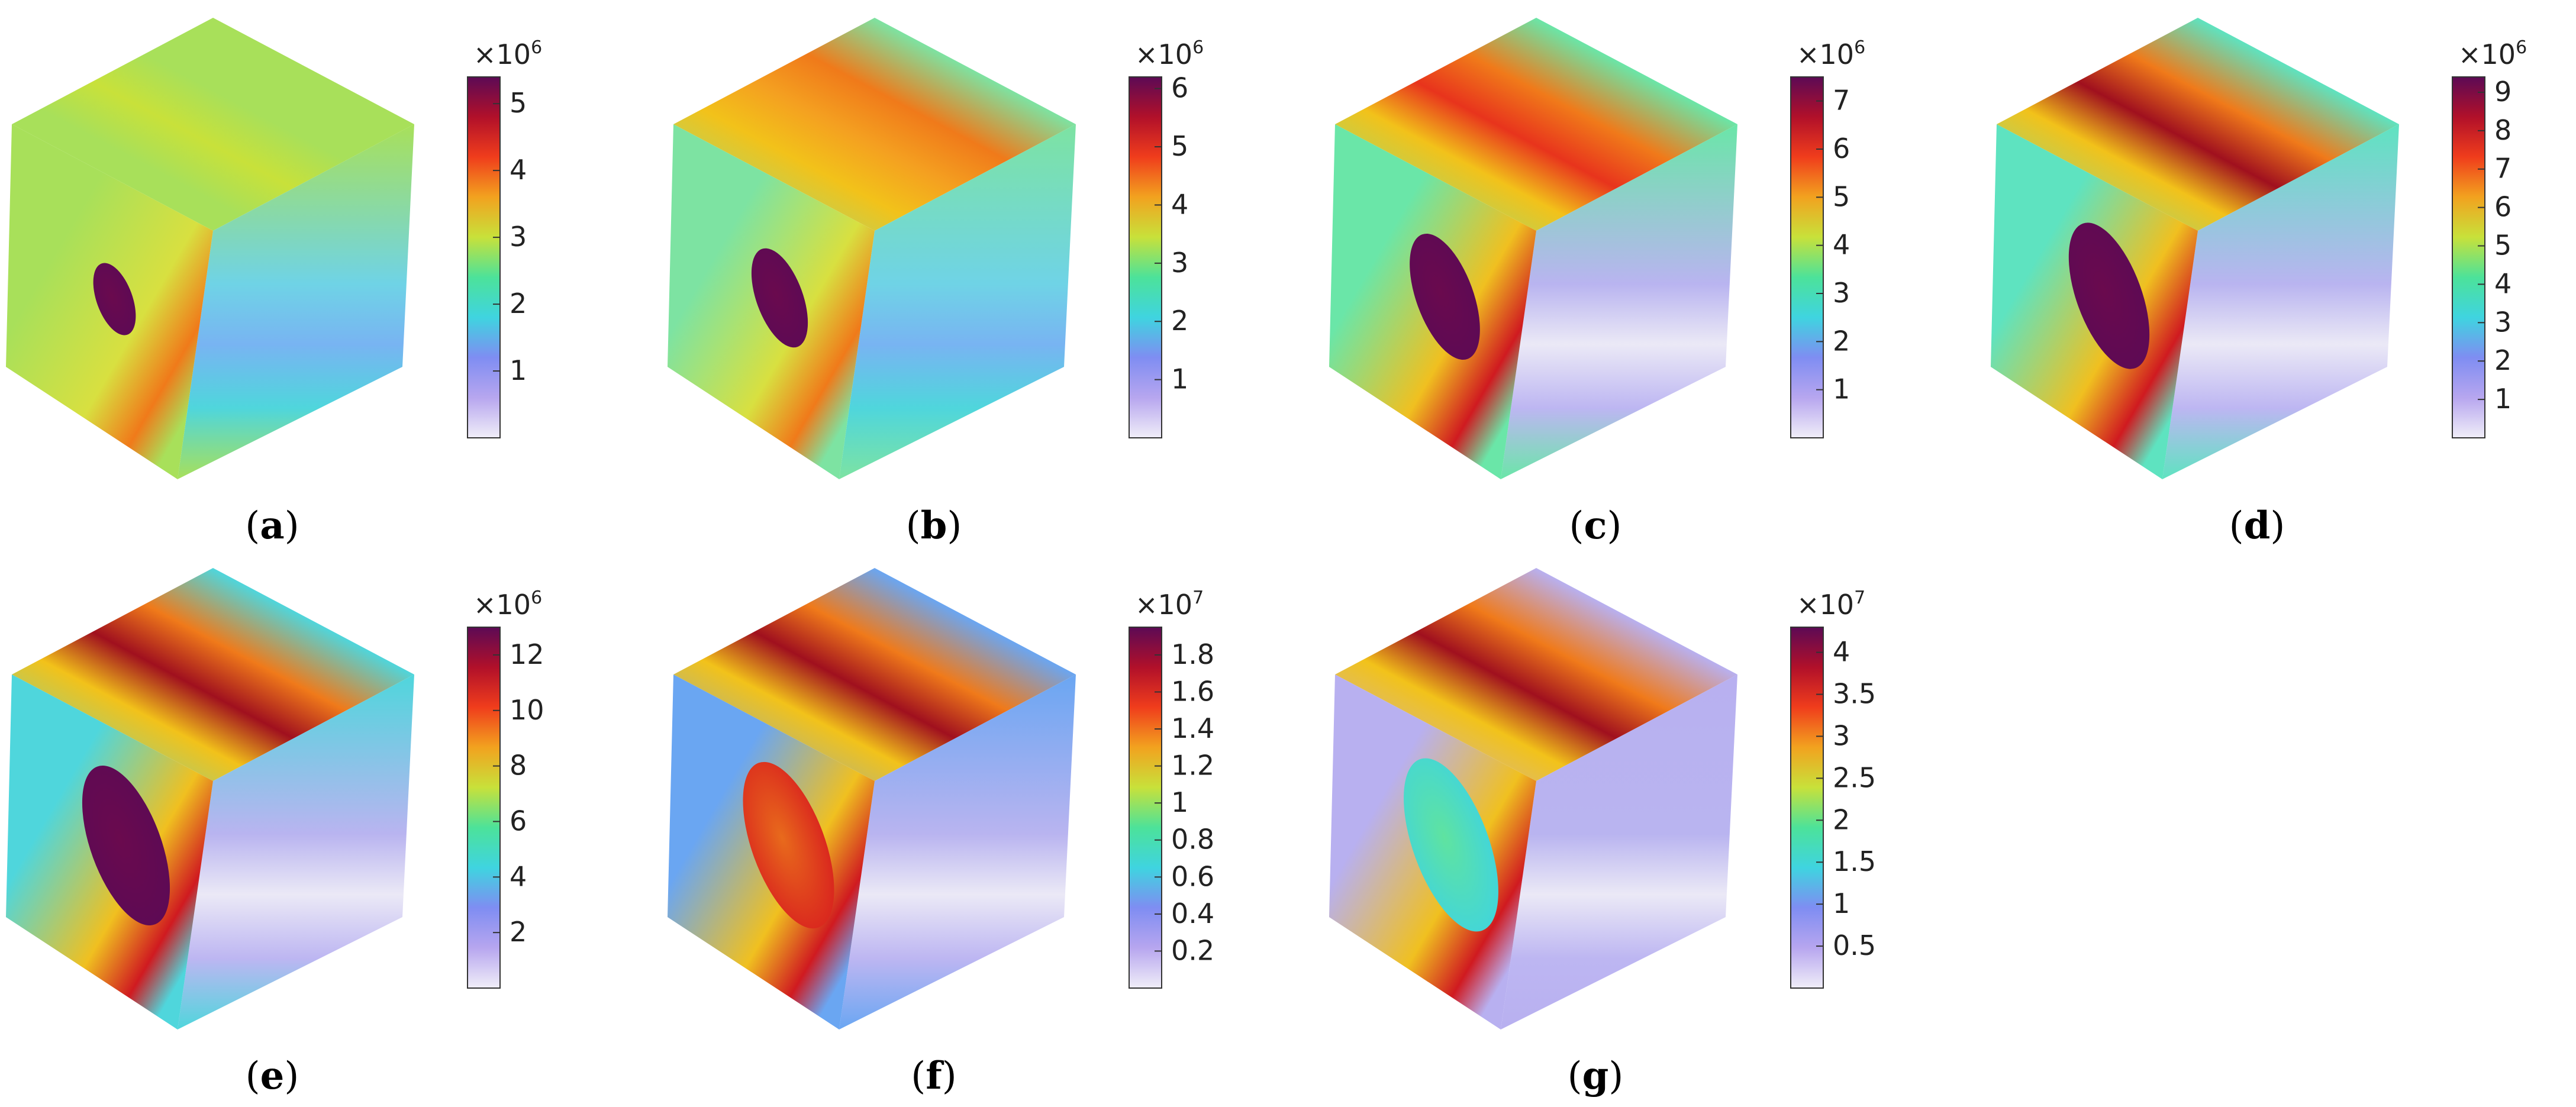  Describe the element at coordinates (527, 710) in the screenshot. I see `colorbar-tick-label: 10` at that location.